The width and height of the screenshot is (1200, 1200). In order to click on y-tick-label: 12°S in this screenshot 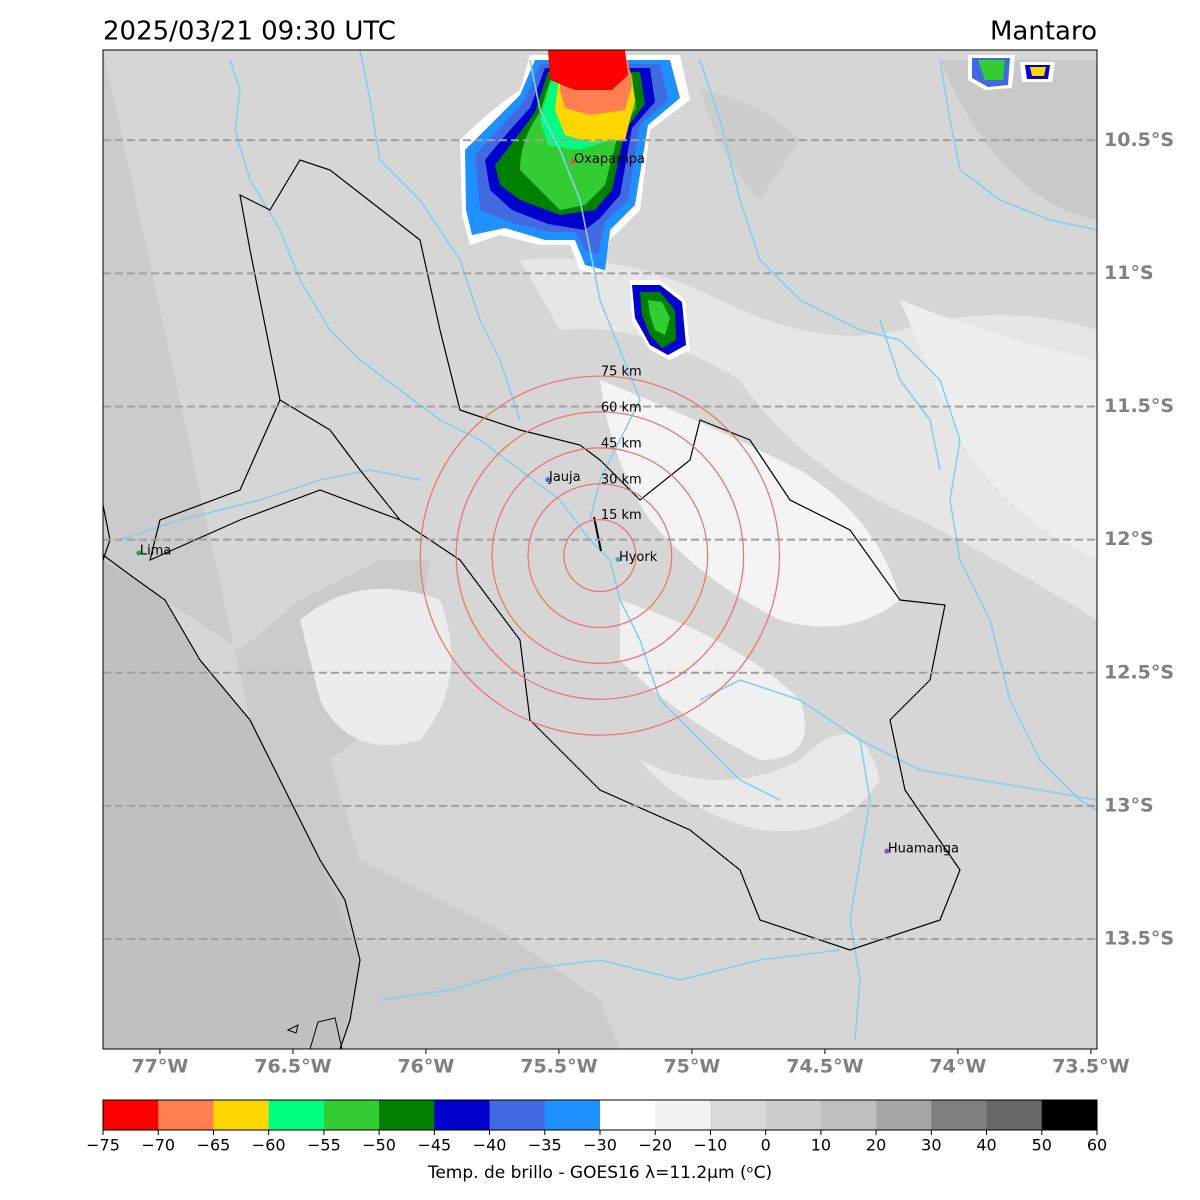, I will do `click(1129, 539)`.